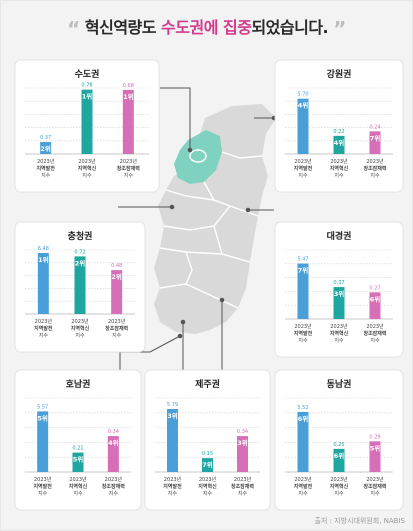 This screenshot has height=531, width=413. Describe the element at coordinates (303, 269) in the screenshot. I see `bar-rank-label: 7위` at that location.